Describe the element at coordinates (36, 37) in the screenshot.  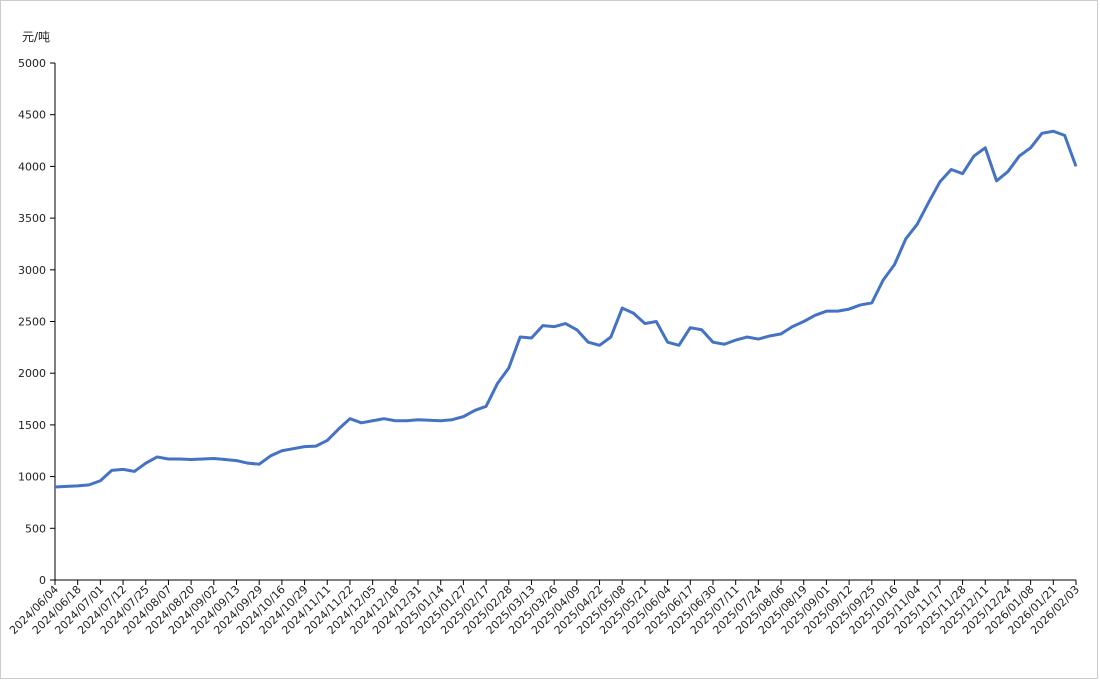
I see `y-axis-unit: 元/吨` at that location.